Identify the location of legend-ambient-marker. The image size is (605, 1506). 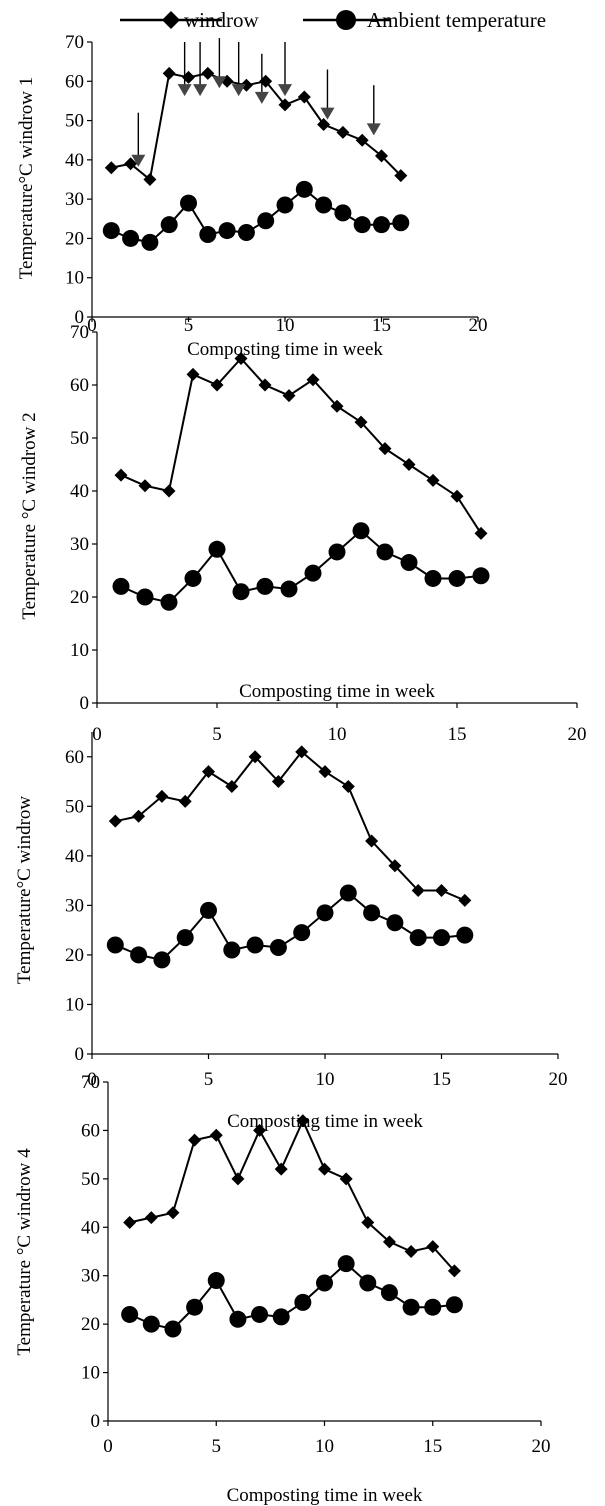
(346, 20).